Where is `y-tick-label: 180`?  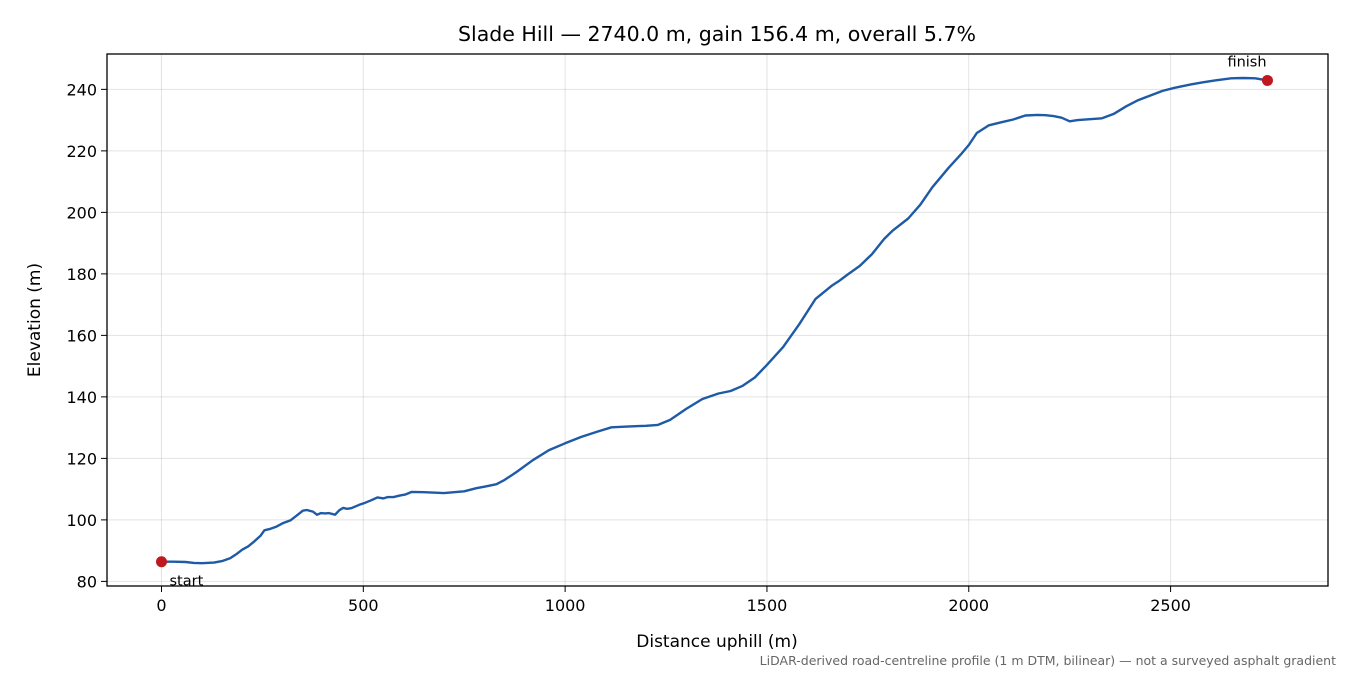 y-tick-label: 180 is located at coordinates (81, 274).